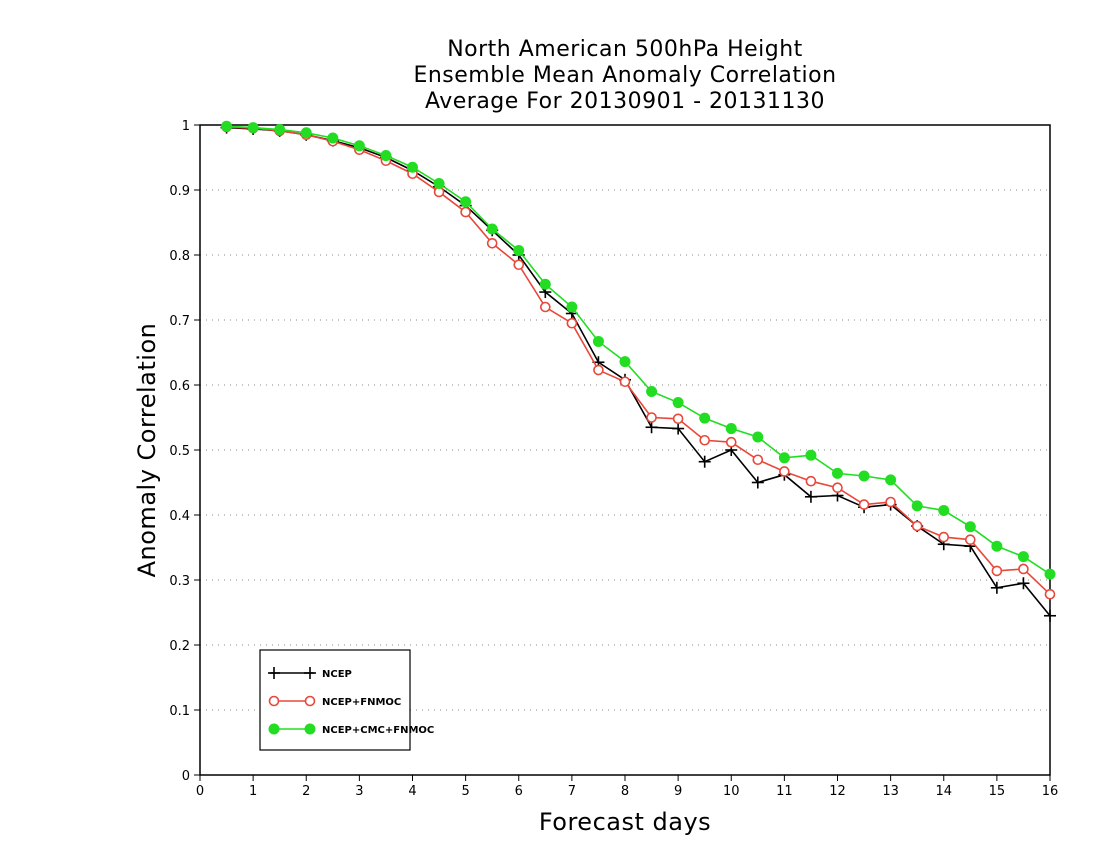  What do you see at coordinates (186, 776) in the screenshot?
I see `y-tick-label-0: 0` at bounding box center [186, 776].